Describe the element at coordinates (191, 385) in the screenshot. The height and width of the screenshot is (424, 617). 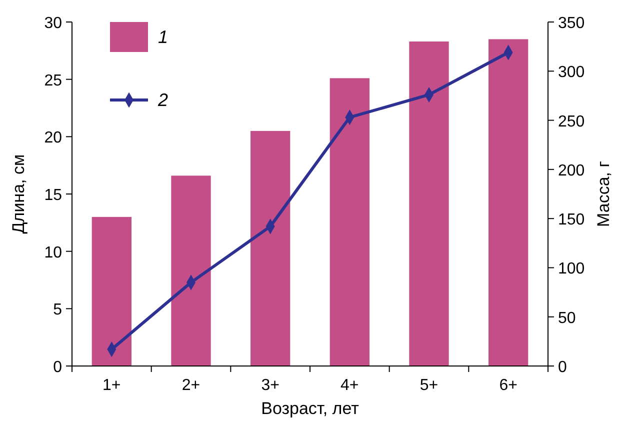
I see `x-tick-label: 2+` at that location.